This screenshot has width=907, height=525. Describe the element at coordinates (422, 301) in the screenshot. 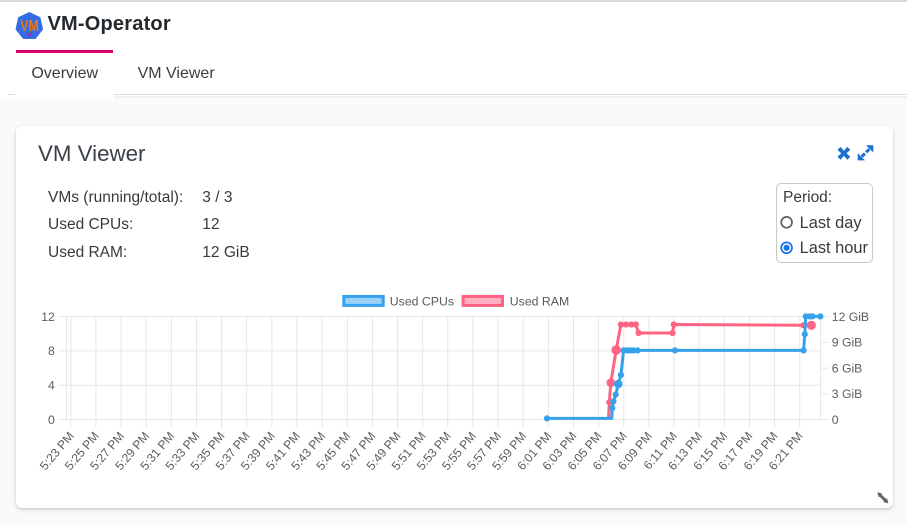

I see `svg-text: Used CPUs` at that location.